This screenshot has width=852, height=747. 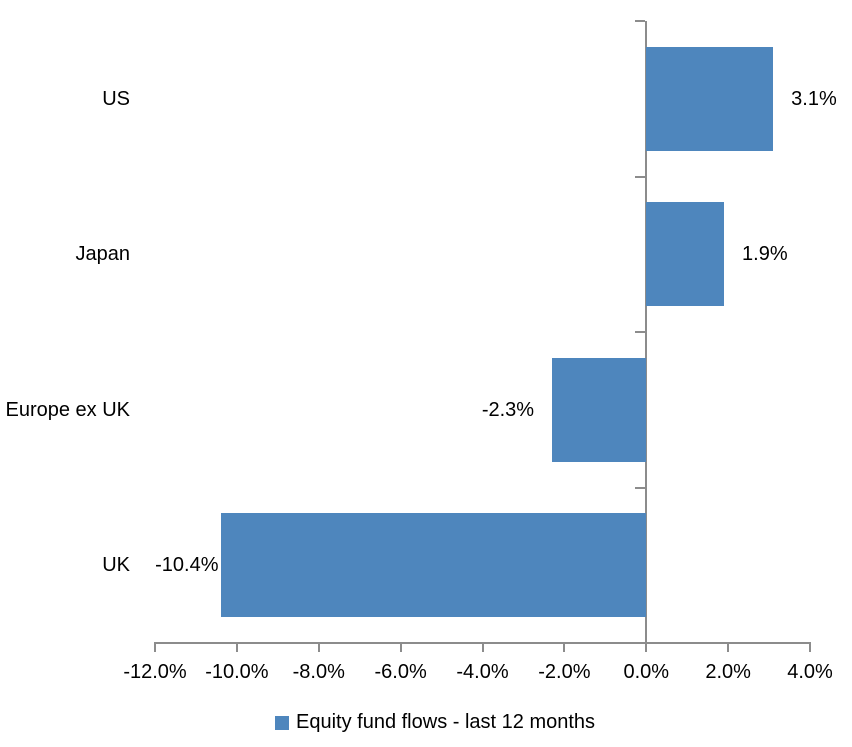 I want to click on category-label: Europe ex UK, so click(x=67, y=409).